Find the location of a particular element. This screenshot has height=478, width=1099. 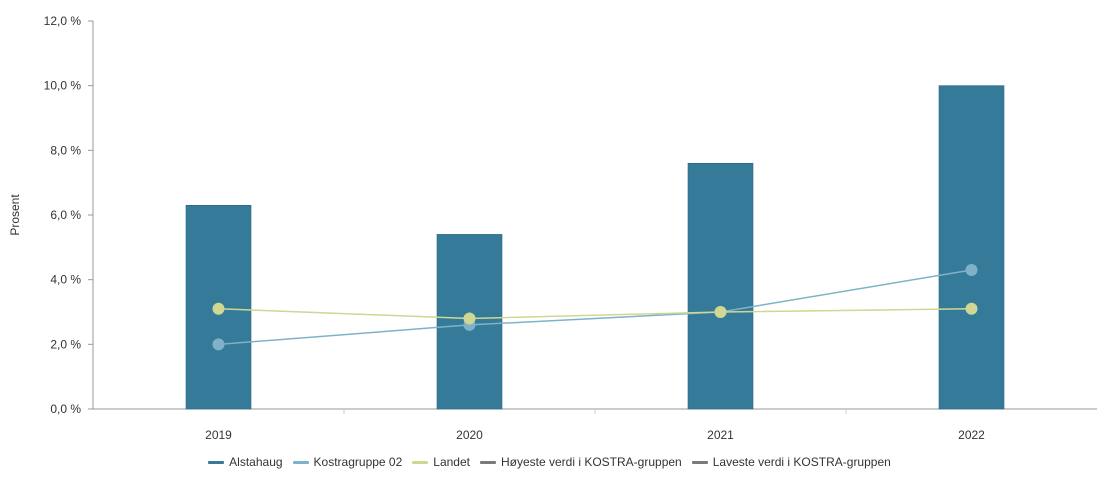

legend-item: Landet is located at coordinates (441, 462).